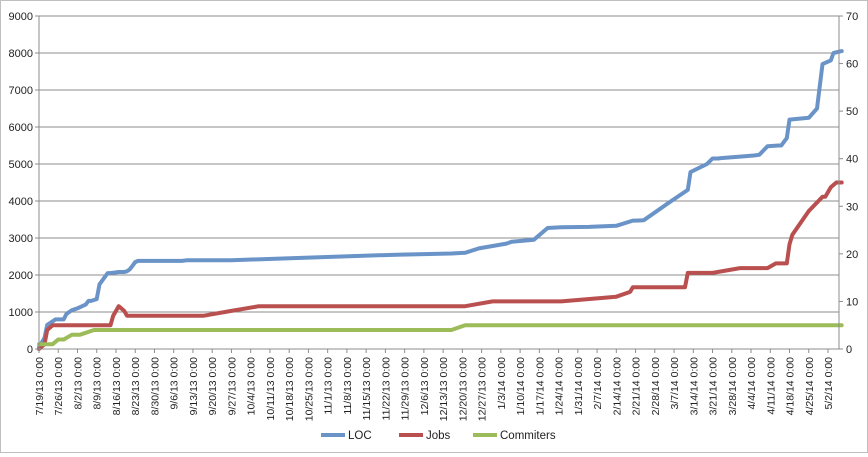  What do you see at coordinates (175, 383) in the screenshot?
I see `x-tick-label: 9/6/13 0:00` at bounding box center [175, 383].